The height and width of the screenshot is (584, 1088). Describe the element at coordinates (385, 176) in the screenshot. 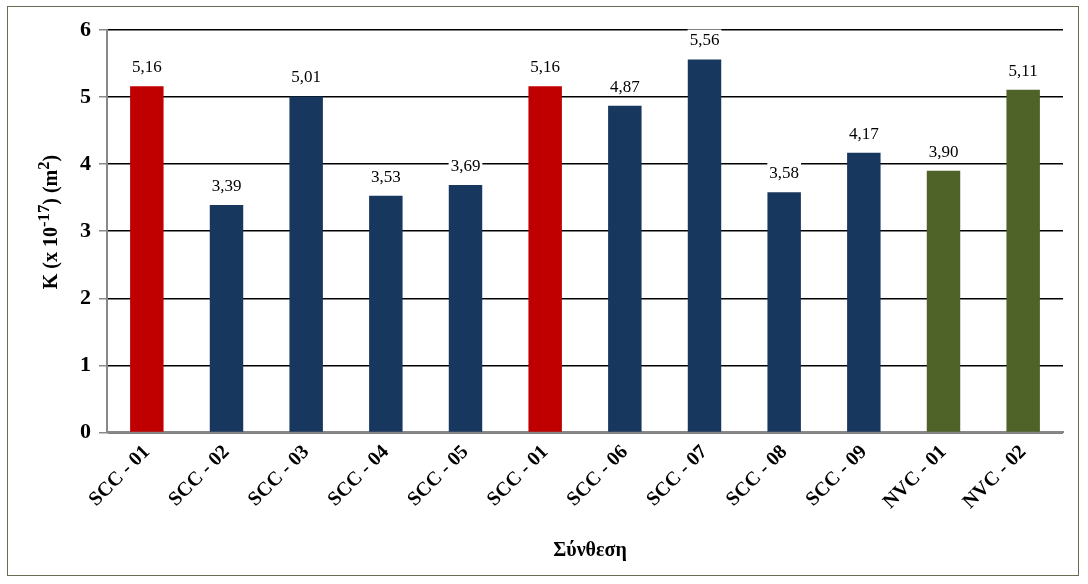

I see `data-label: 3,53` at that location.